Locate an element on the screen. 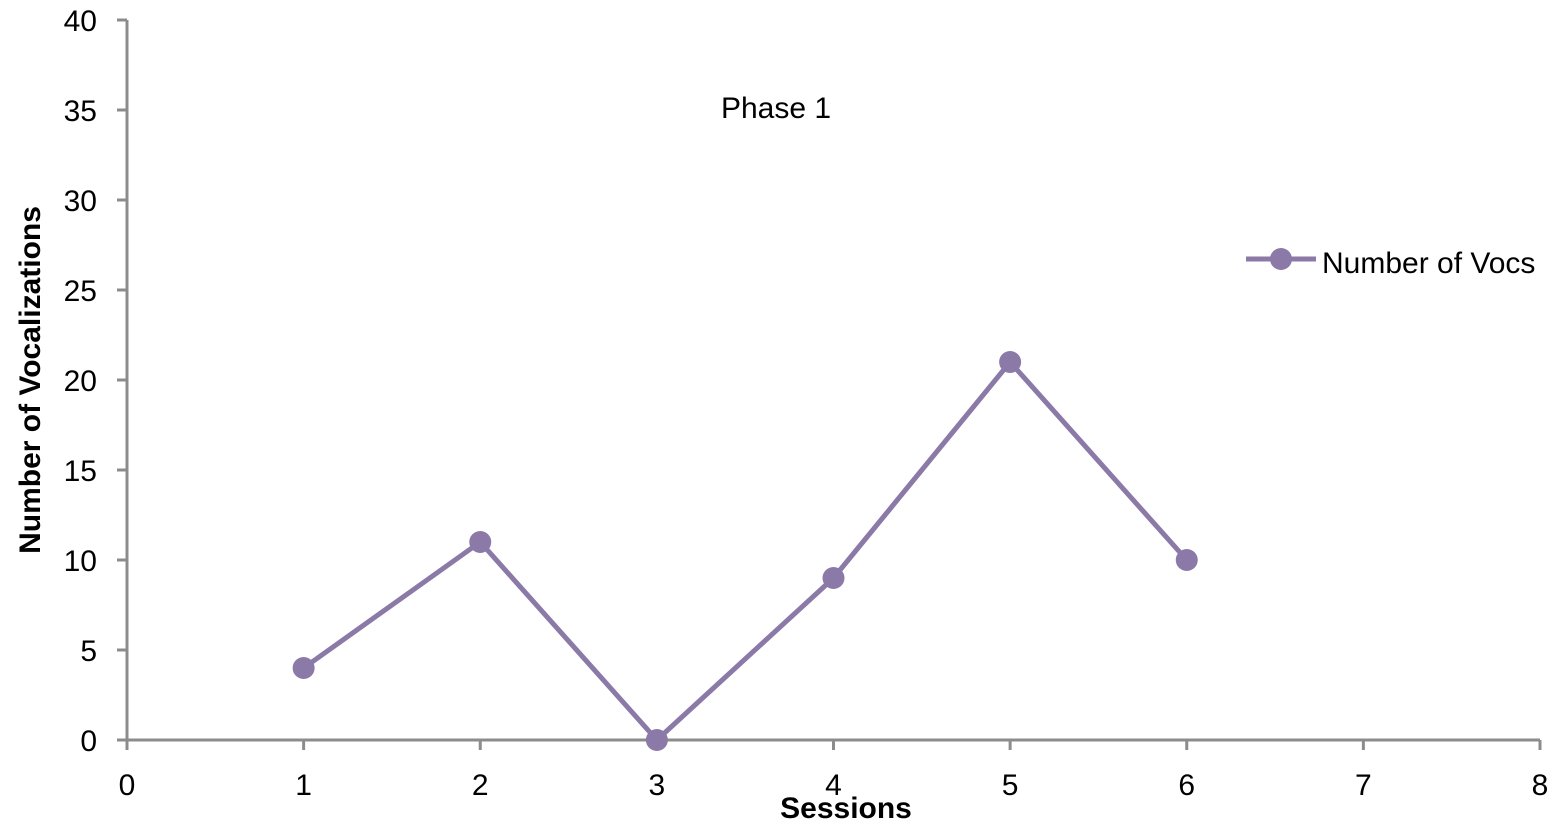 This screenshot has width=1562, height=830. legend-marker-swatch is located at coordinates (1281, 259).